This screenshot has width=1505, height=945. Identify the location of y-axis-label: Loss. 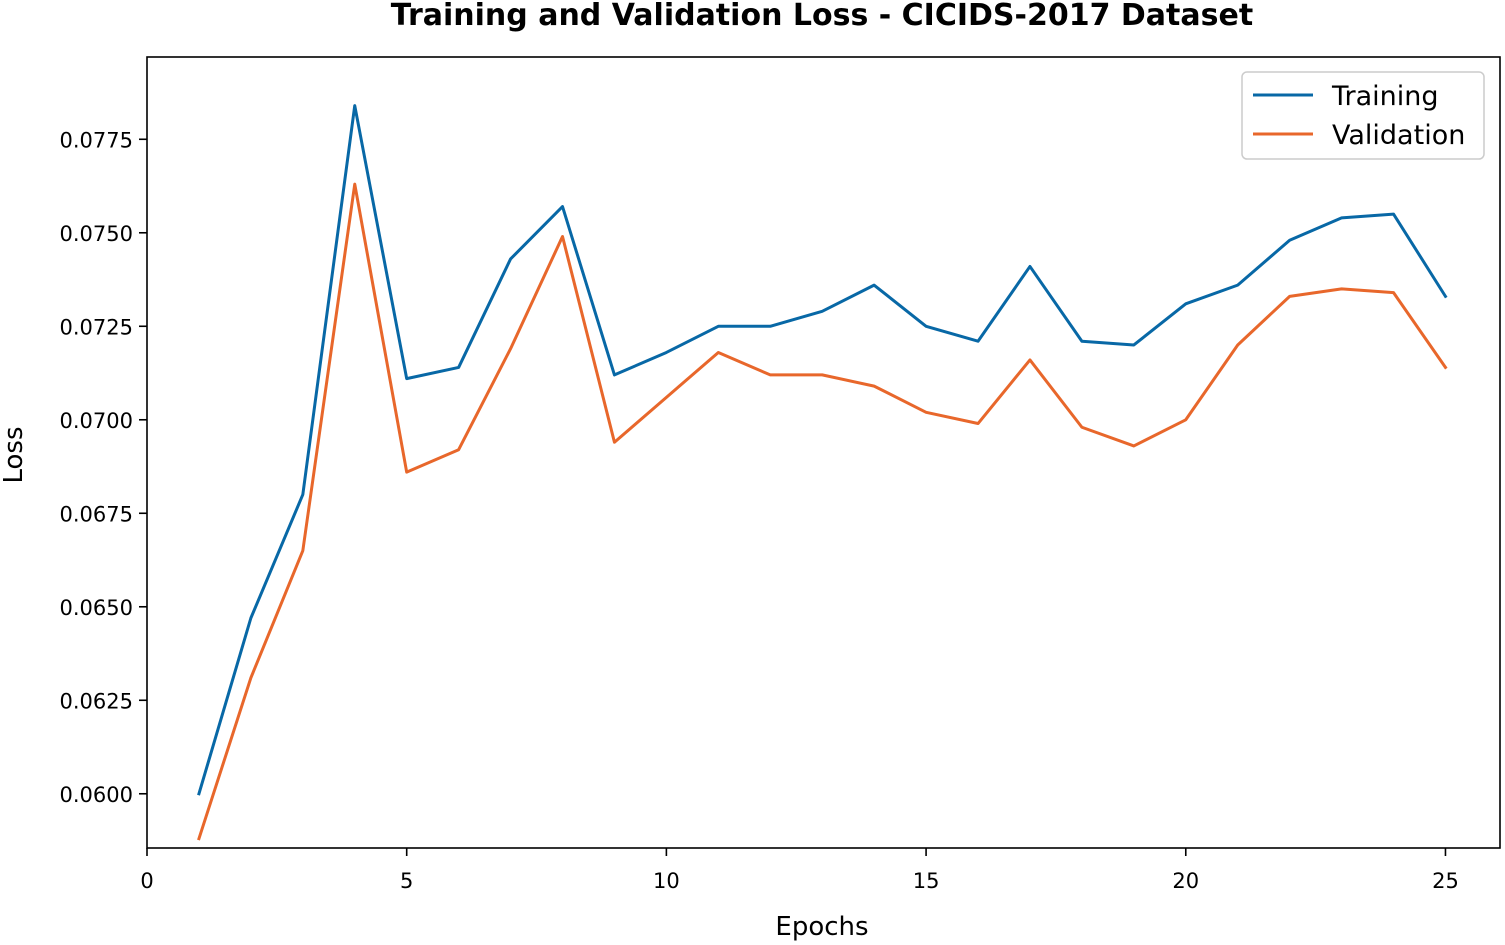
(14, 454).